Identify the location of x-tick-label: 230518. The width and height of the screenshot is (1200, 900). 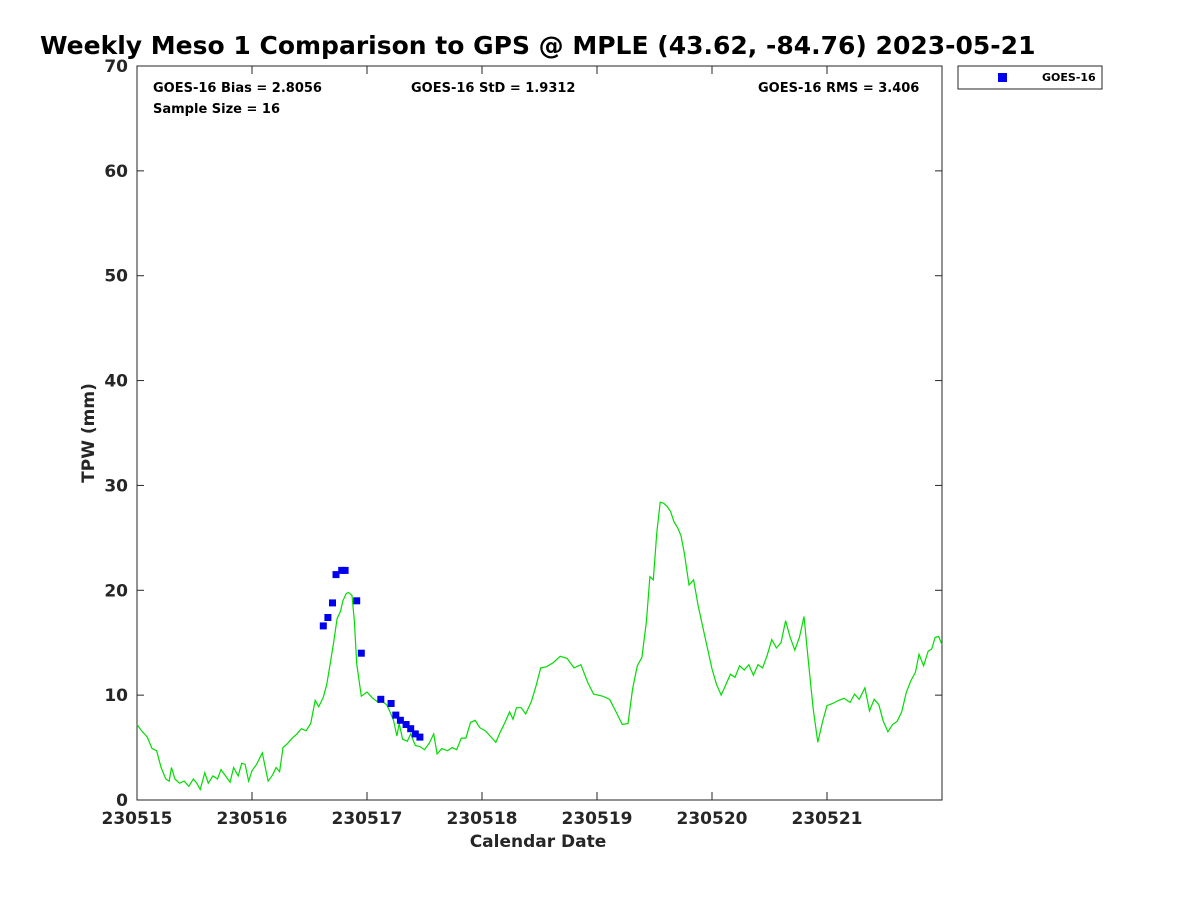
(482, 819).